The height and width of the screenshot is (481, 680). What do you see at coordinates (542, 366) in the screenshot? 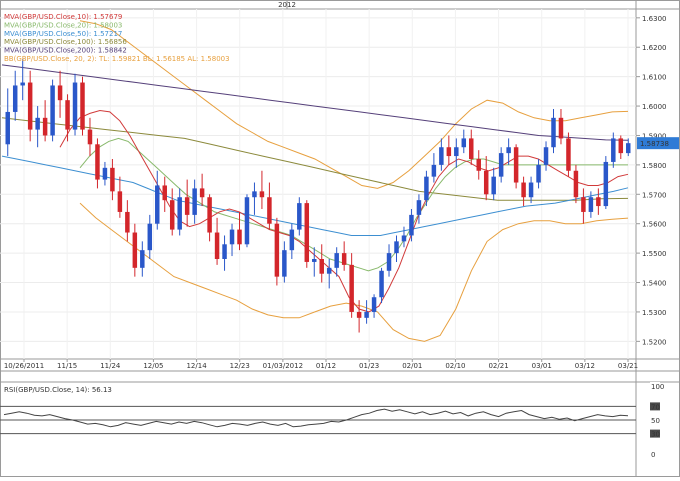
I see `x-tick-label: 03/01` at bounding box center [542, 366].